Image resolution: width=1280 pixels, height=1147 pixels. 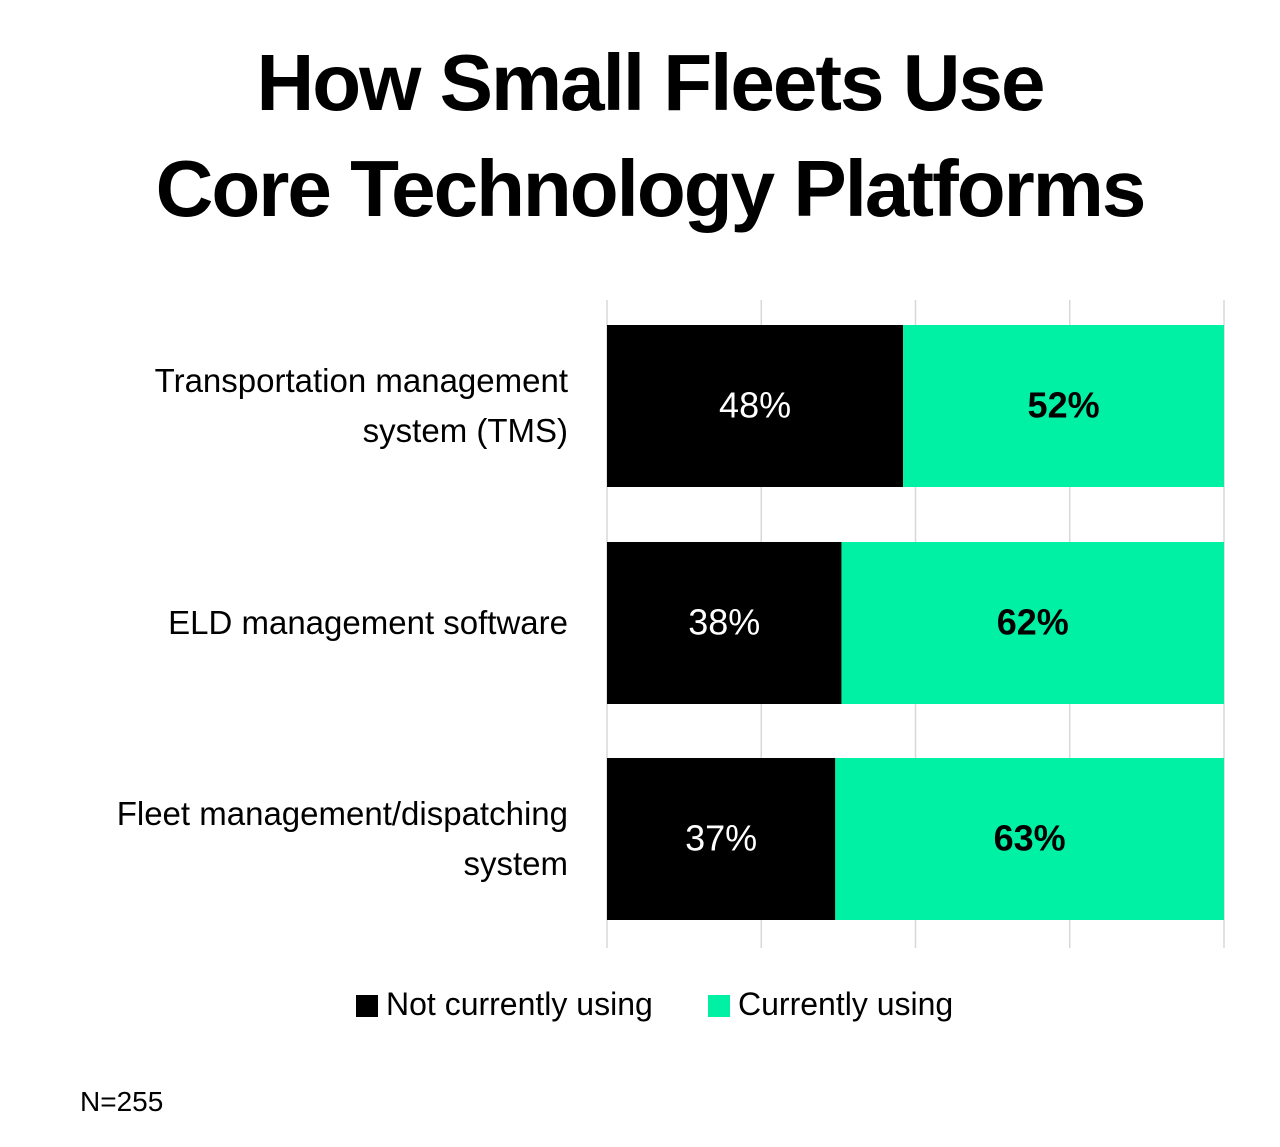 I want to click on category-label: Fleet management/dispatching system, so click(x=342, y=838).